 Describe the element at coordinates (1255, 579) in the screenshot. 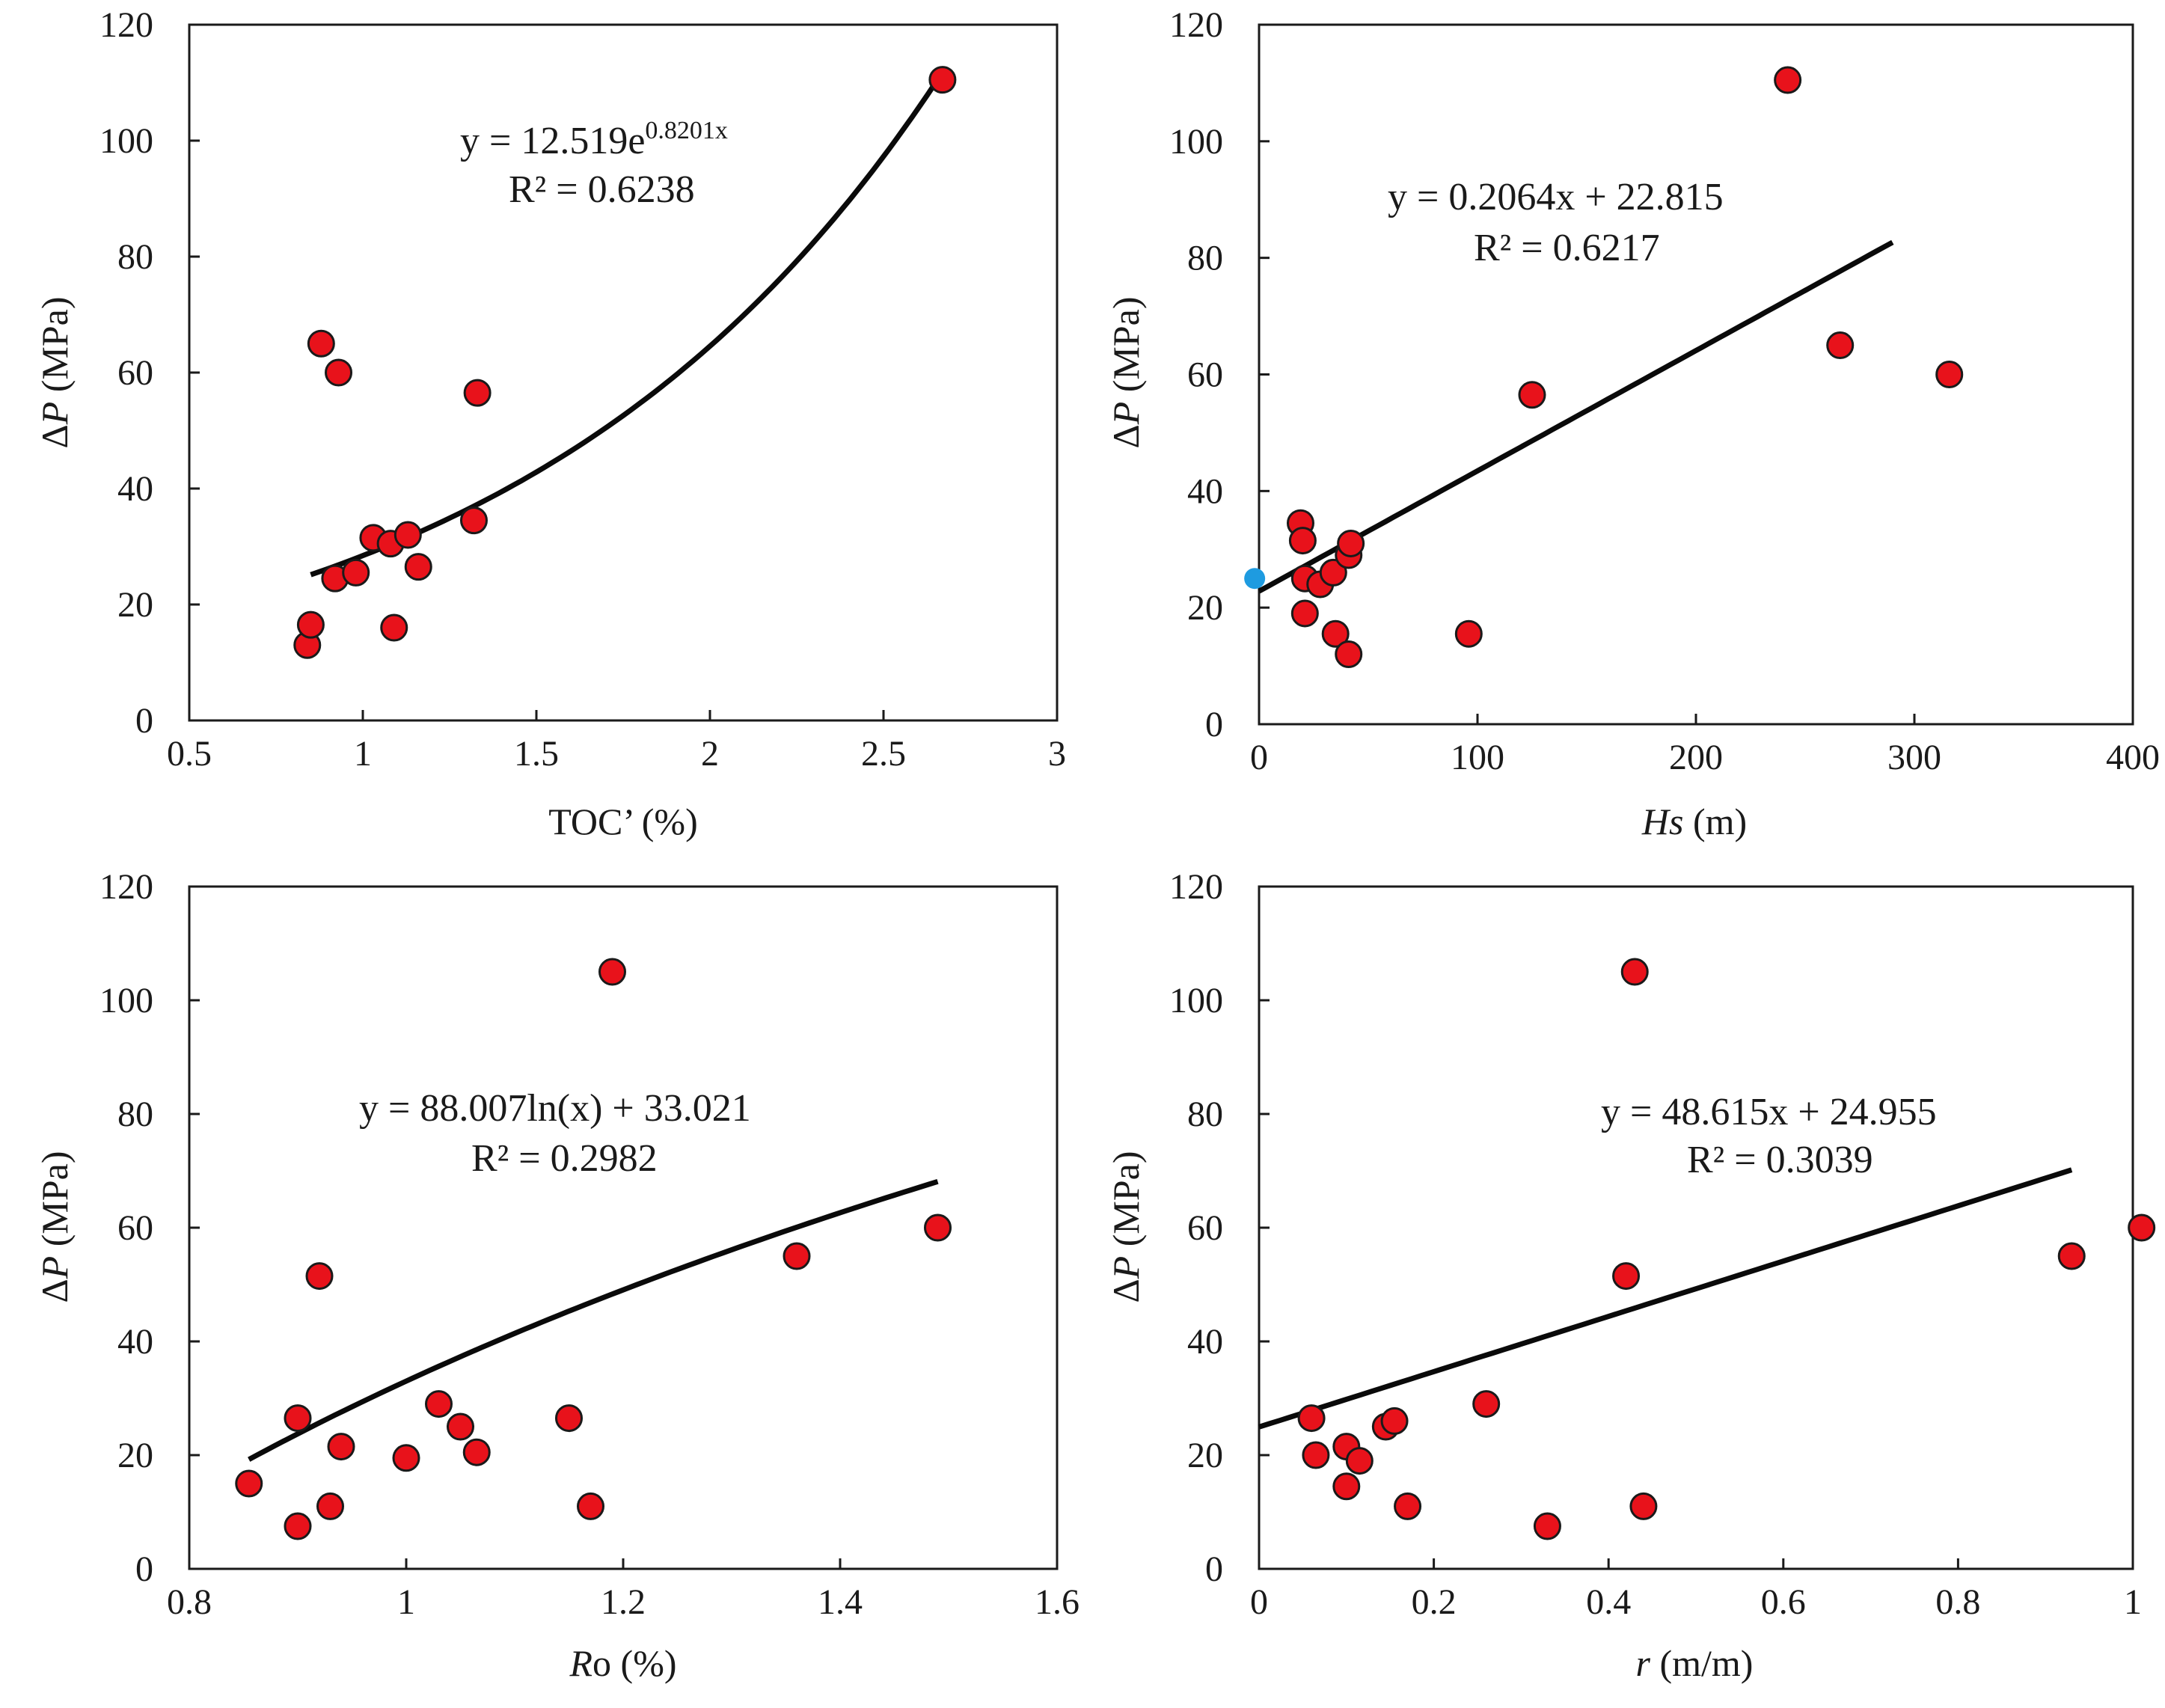

I see `highlight-point` at that location.